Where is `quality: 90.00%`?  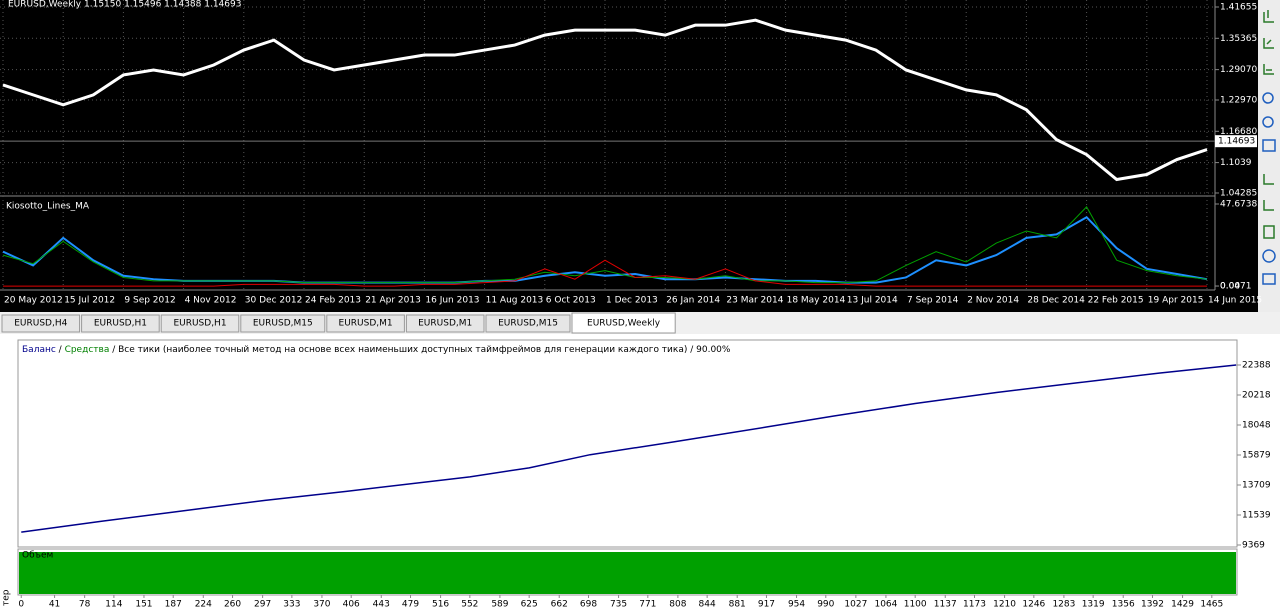 quality: 90.00% is located at coordinates (713, 350).